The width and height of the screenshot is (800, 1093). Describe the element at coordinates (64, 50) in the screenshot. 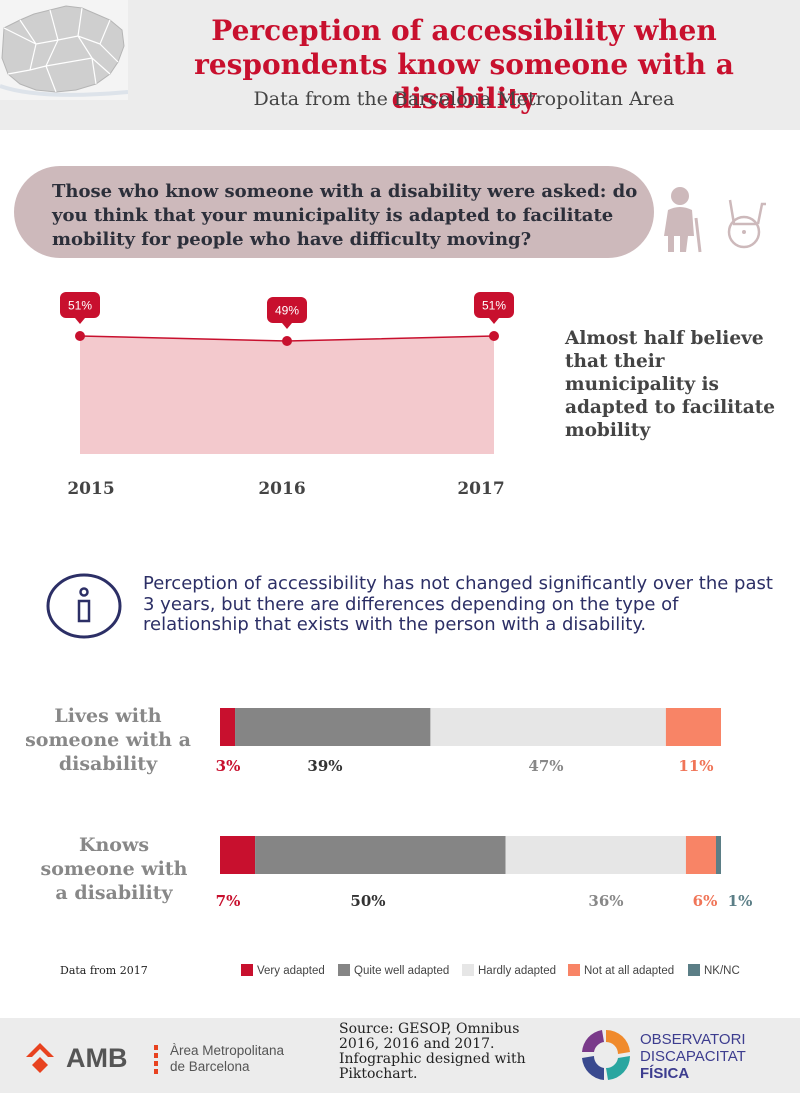

I see `map-thumbnail-icon` at that location.